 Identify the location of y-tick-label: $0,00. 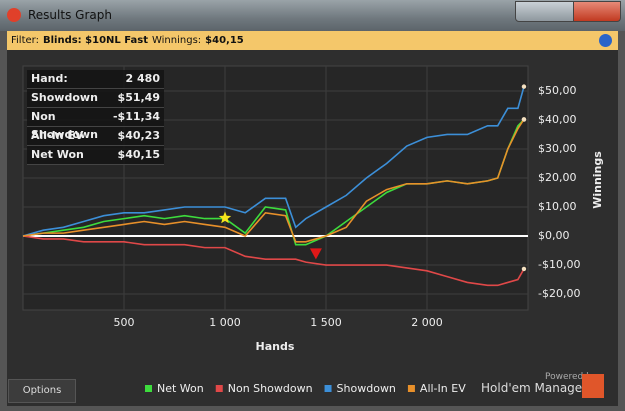
(554, 235).